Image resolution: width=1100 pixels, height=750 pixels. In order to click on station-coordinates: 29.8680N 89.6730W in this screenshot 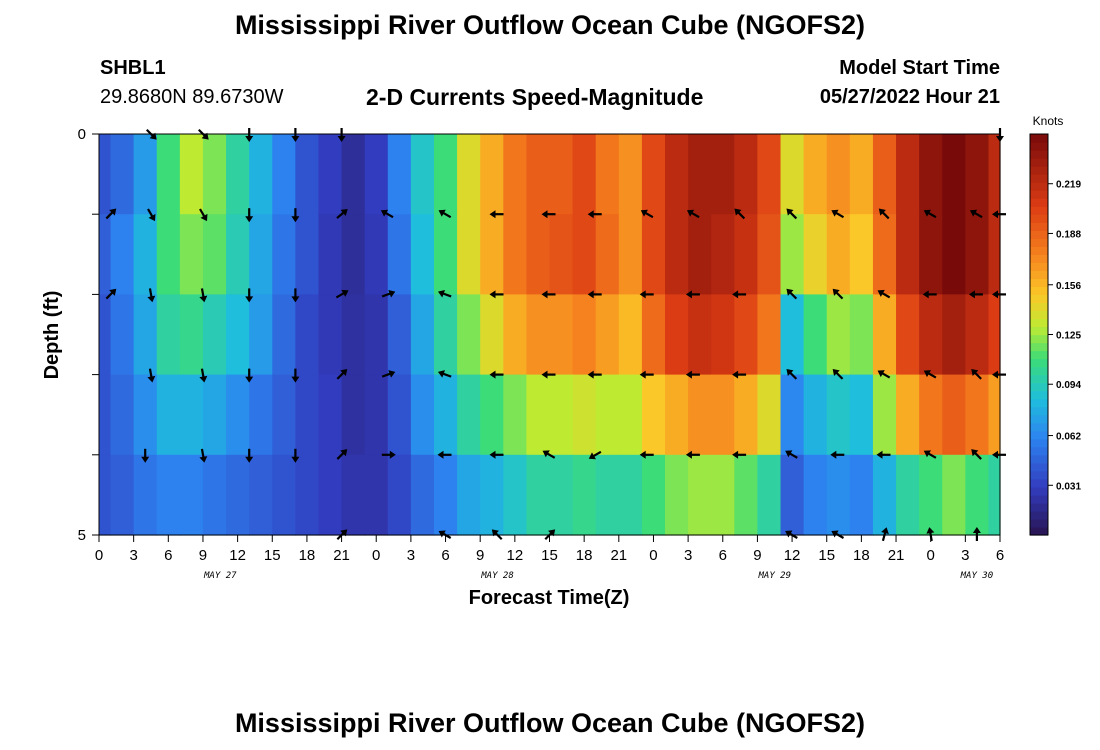, I will do `click(192, 97)`.